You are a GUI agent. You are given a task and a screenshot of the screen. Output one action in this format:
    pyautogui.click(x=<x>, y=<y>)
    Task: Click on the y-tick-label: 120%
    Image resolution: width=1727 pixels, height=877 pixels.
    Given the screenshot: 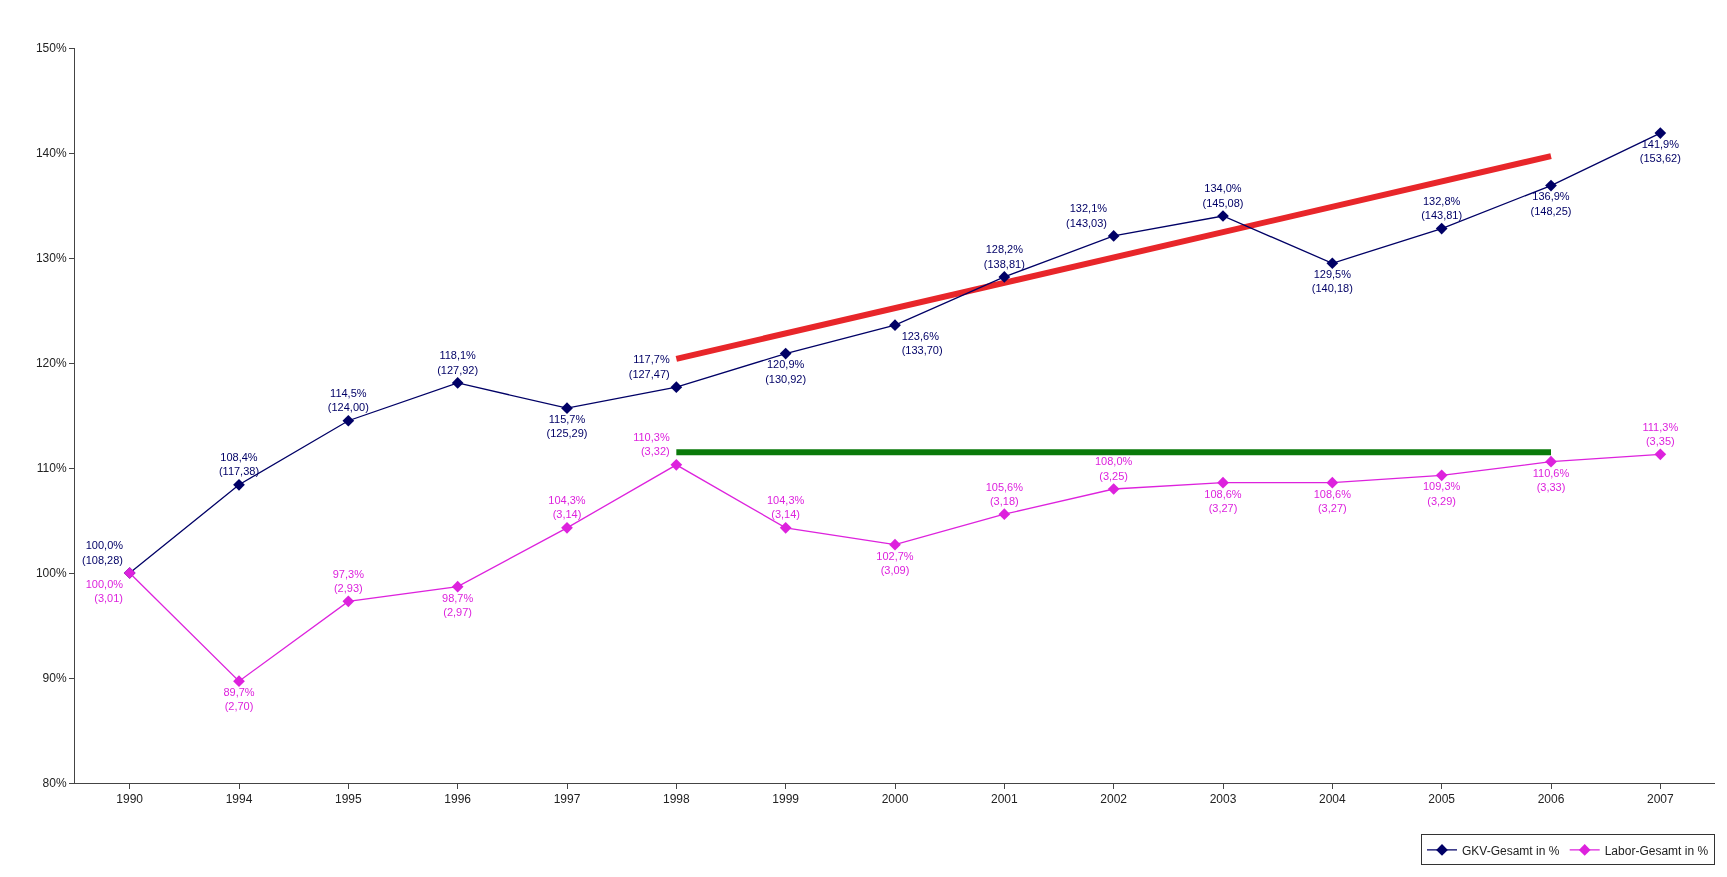 What is the action you would take?
    pyautogui.click(x=51, y=363)
    